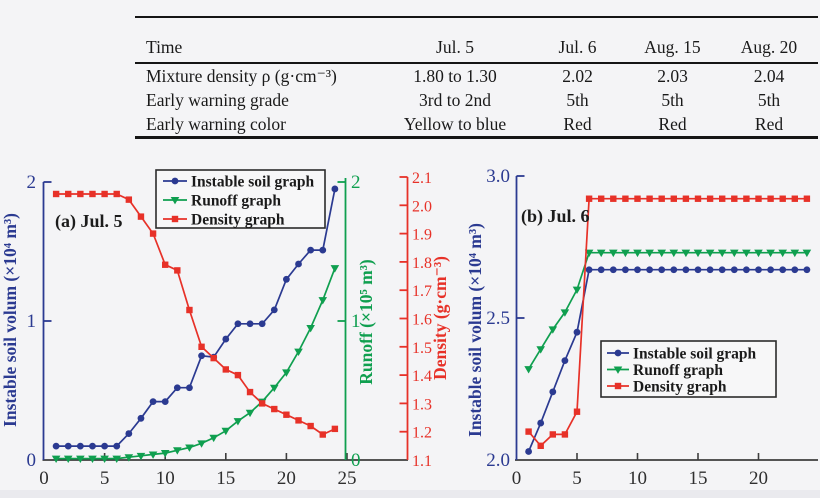 The height and width of the screenshot is (498, 820). I want to click on density-tick-label: 1.5, so click(422, 348).